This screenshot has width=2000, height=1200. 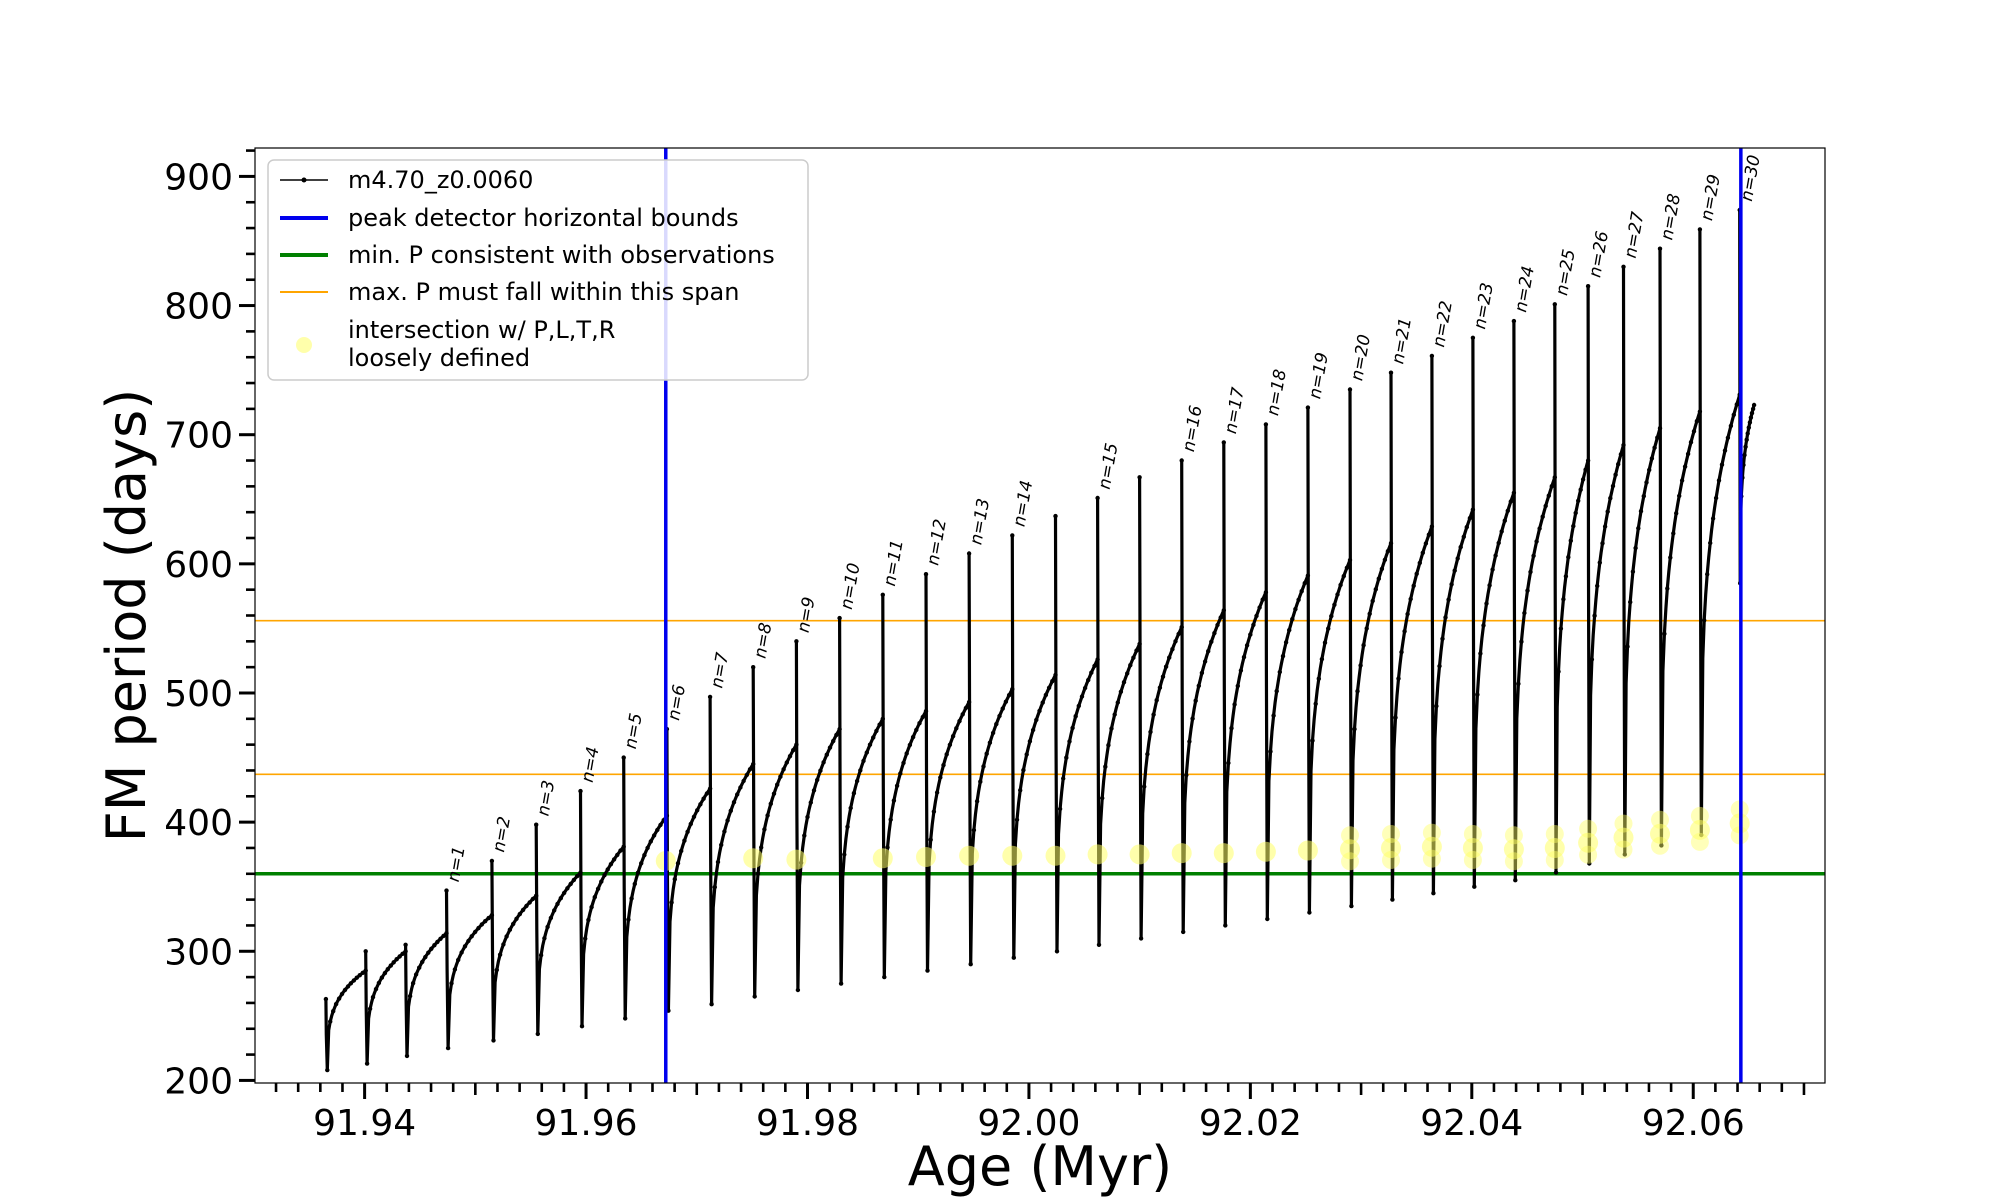 I want to click on x-tick-label: 91.94, so click(x=364, y=1123).